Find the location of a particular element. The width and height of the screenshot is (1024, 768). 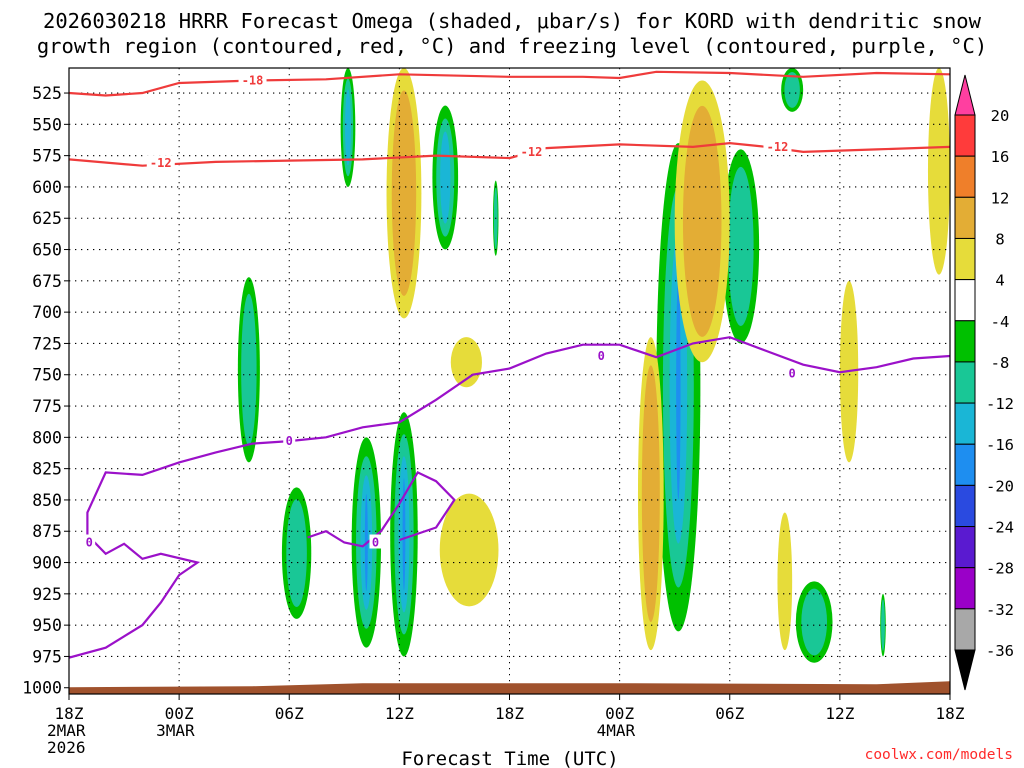

contour-label-4: 0 is located at coordinates (89, 543).